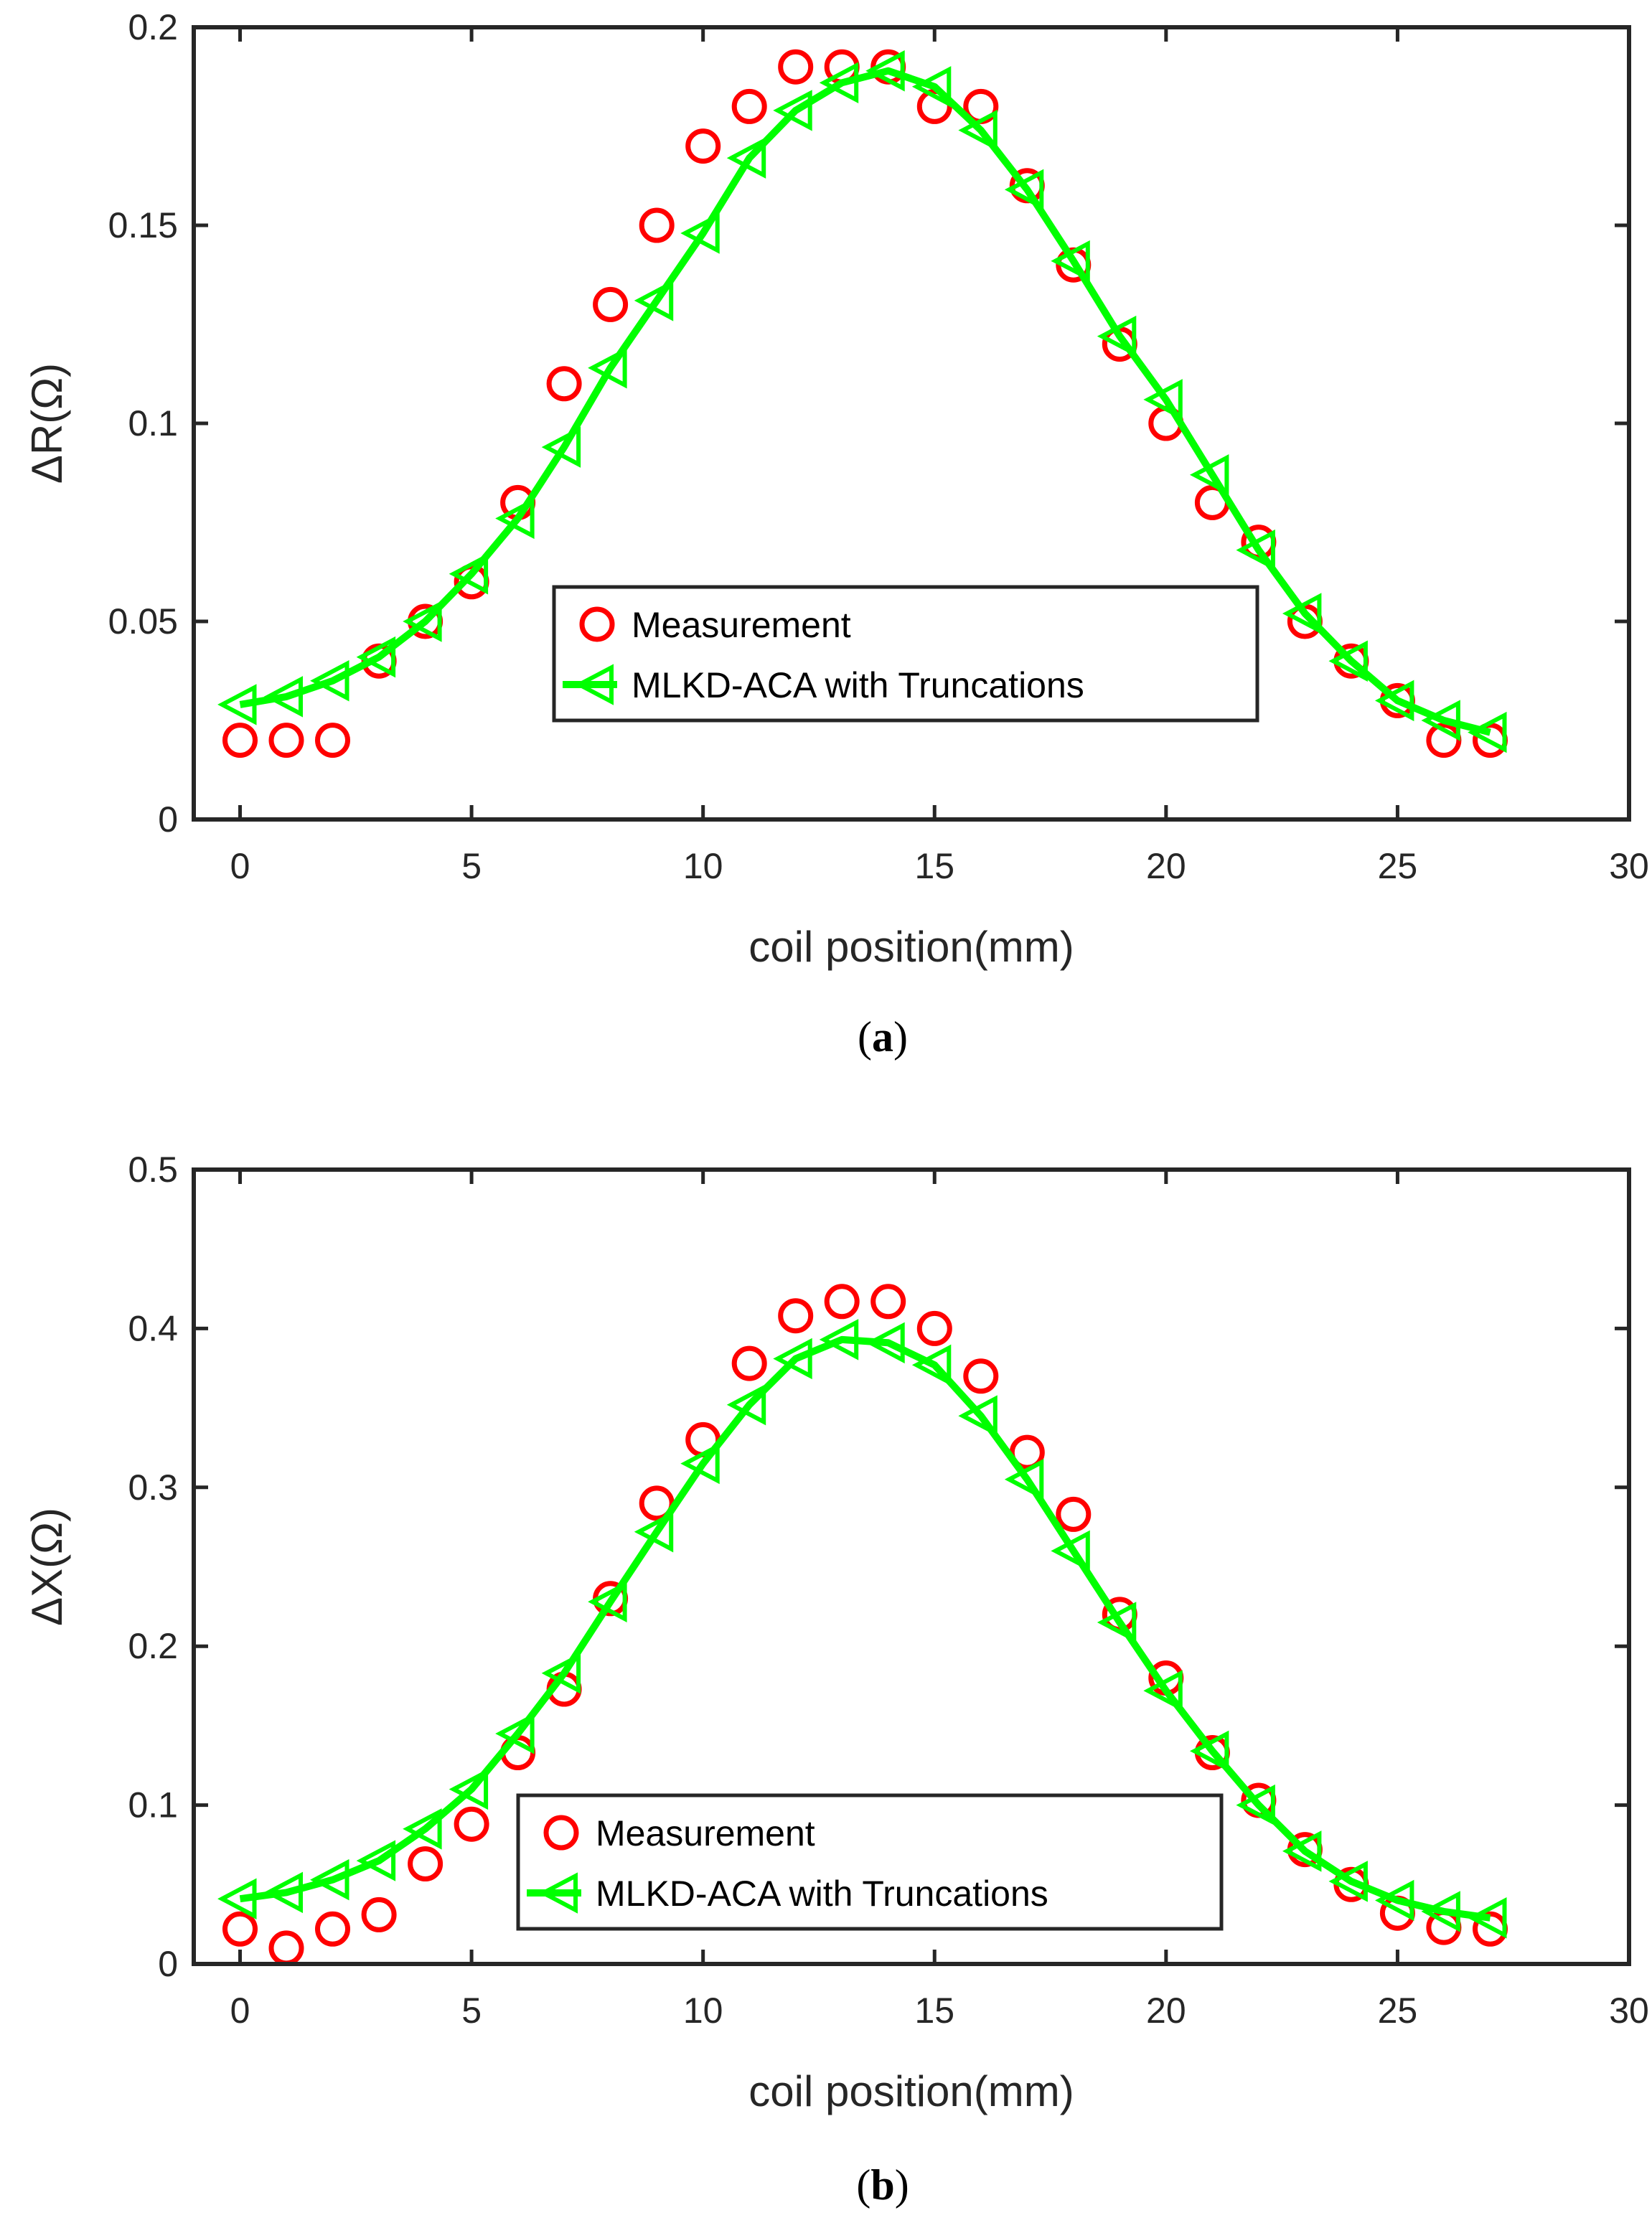 The image size is (1652, 2223). What do you see at coordinates (153, 1328) in the screenshot?
I see `y-tick-label: 0.4` at bounding box center [153, 1328].